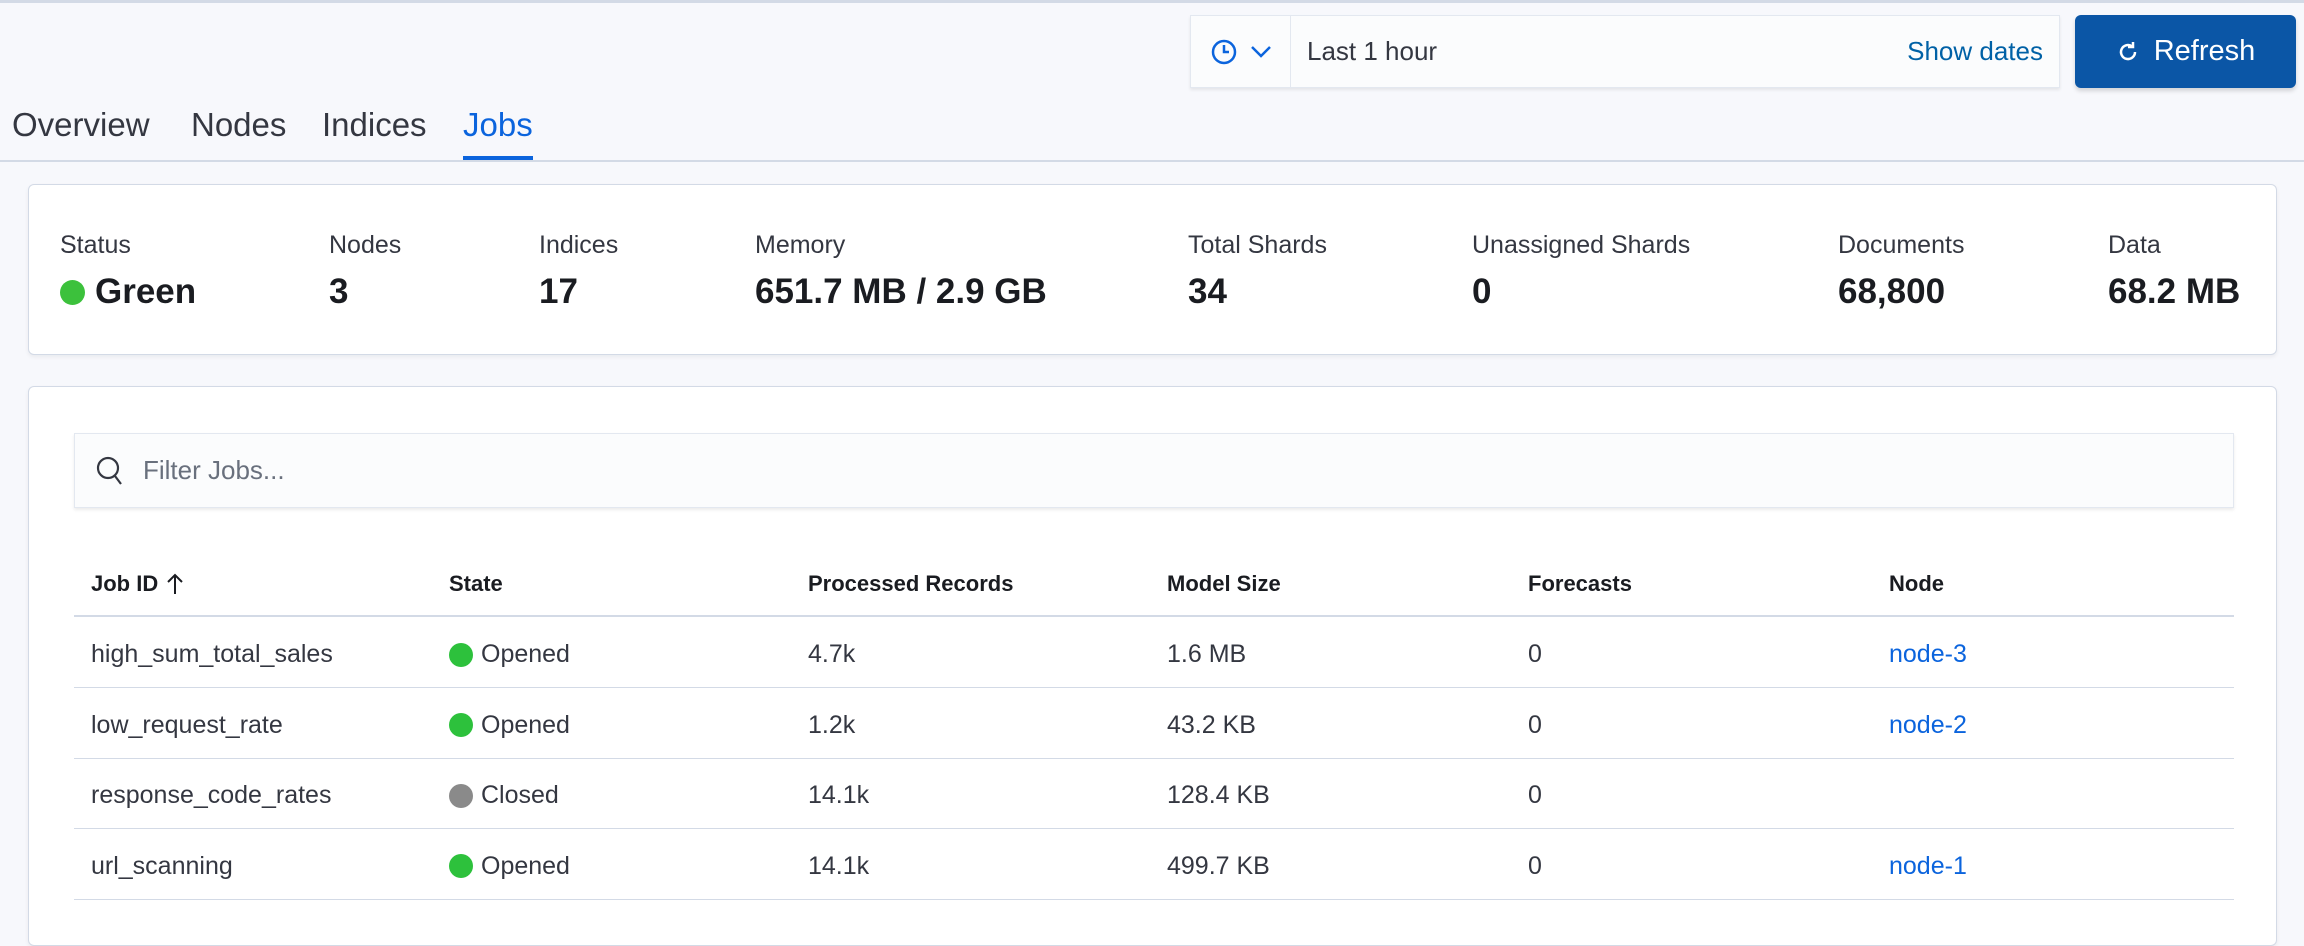 The width and height of the screenshot is (2304, 946). What do you see at coordinates (1223, 51) in the screenshot?
I see `clock-icon` at bounding box center [1223, 51].